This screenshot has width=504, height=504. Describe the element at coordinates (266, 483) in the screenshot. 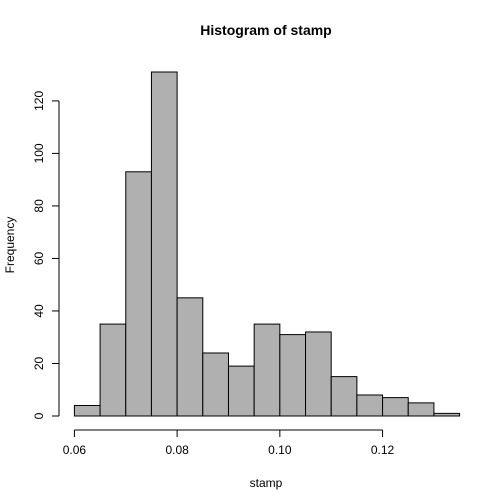

I see `x-axis-label: stamp` at that location.